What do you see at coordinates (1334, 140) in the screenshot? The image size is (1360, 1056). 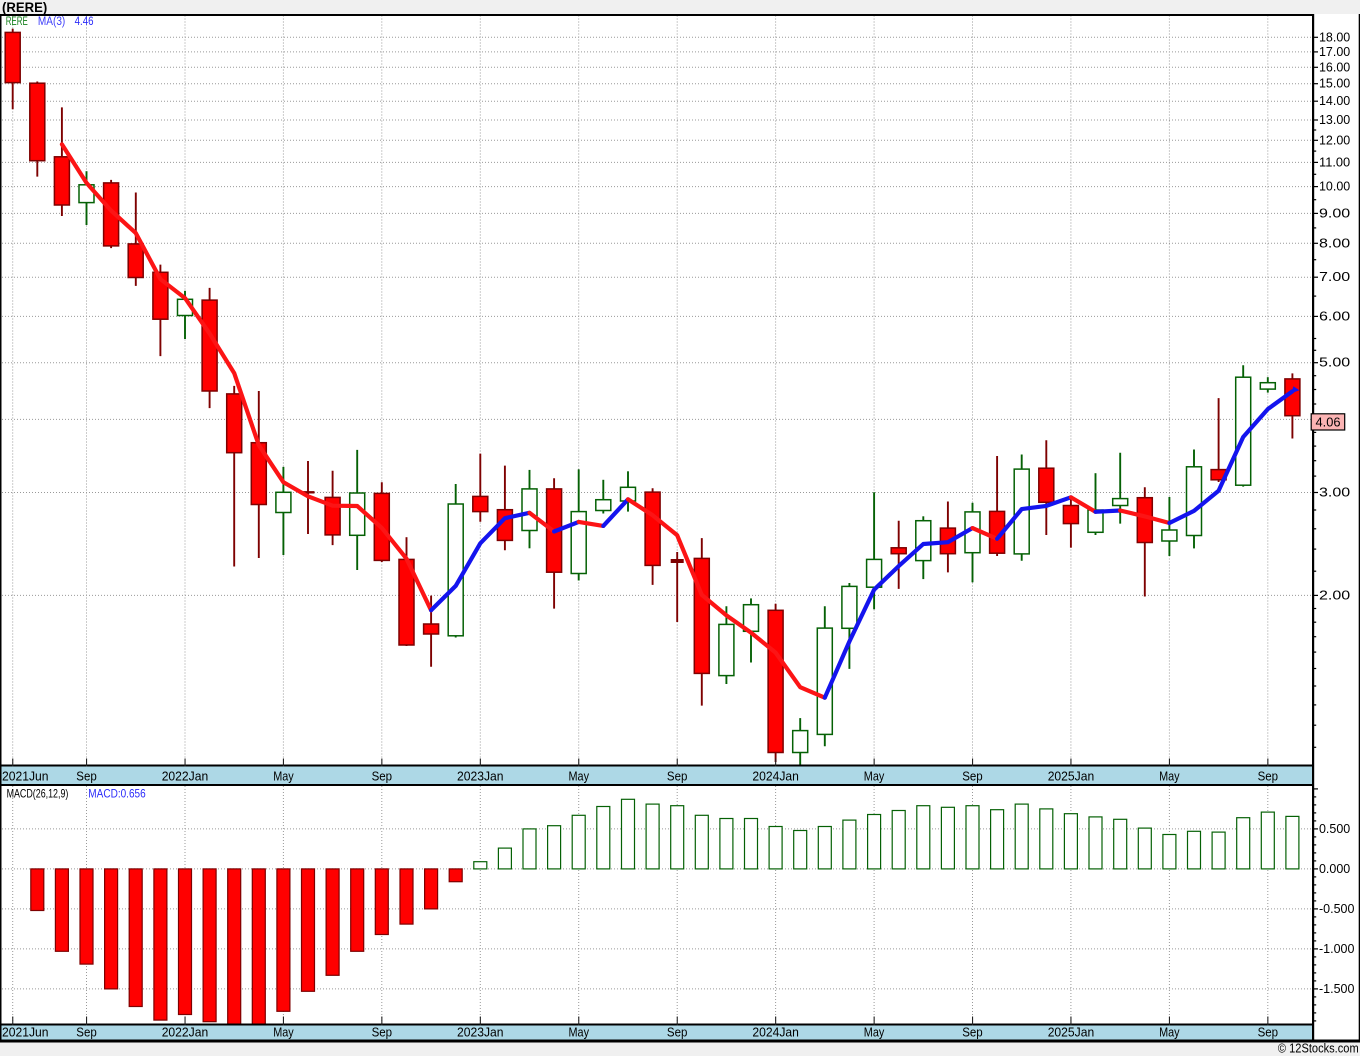 I see `svg-text: 12.00` at bounding box center [1334, 140].